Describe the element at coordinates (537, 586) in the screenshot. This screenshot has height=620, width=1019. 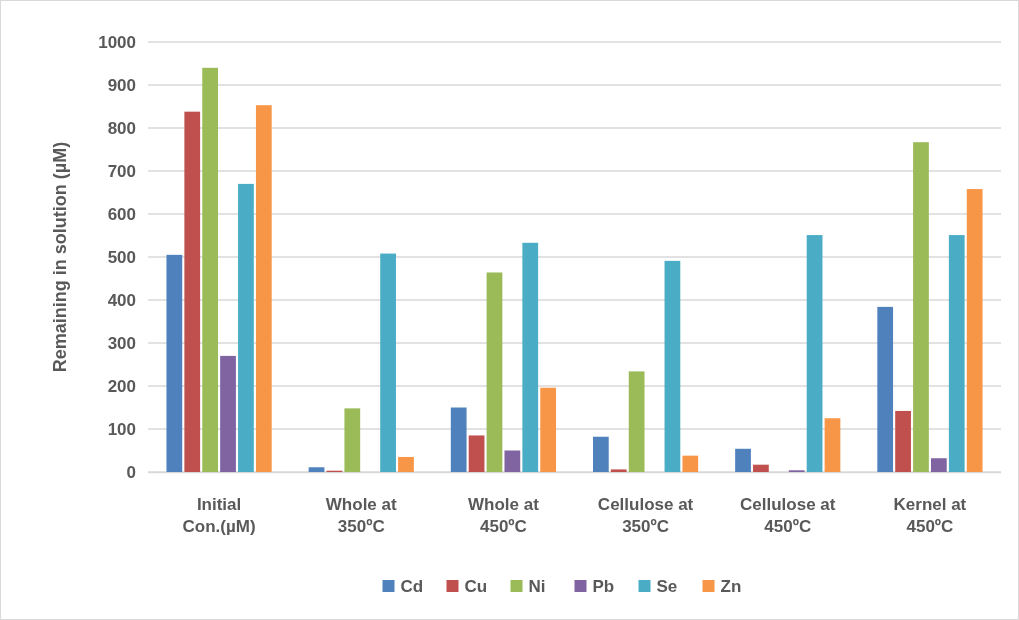
I see `legend-label: Ni` at that location.